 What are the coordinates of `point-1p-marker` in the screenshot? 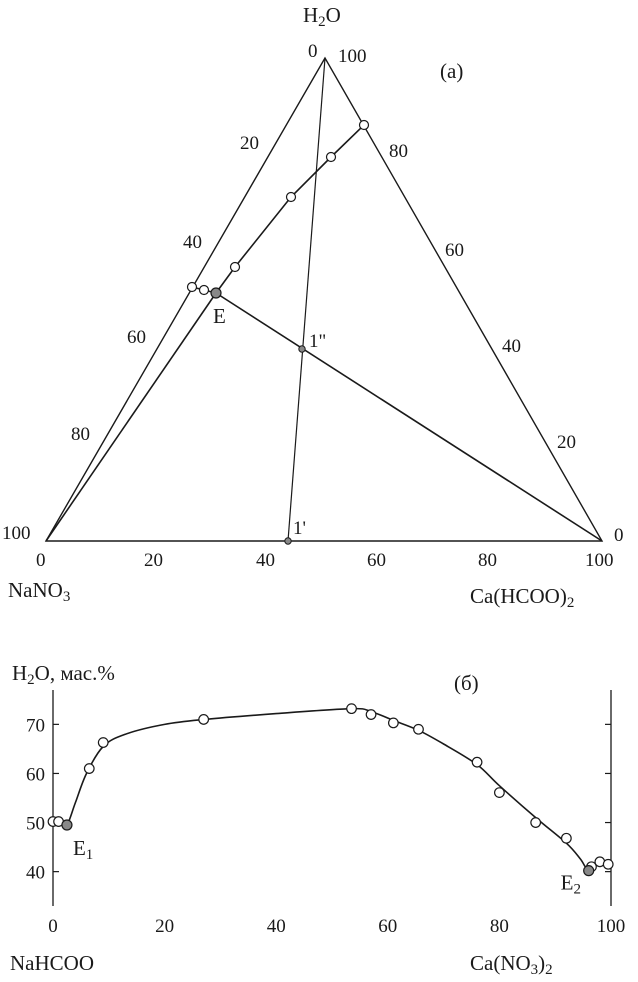 It's located at (288, 541).